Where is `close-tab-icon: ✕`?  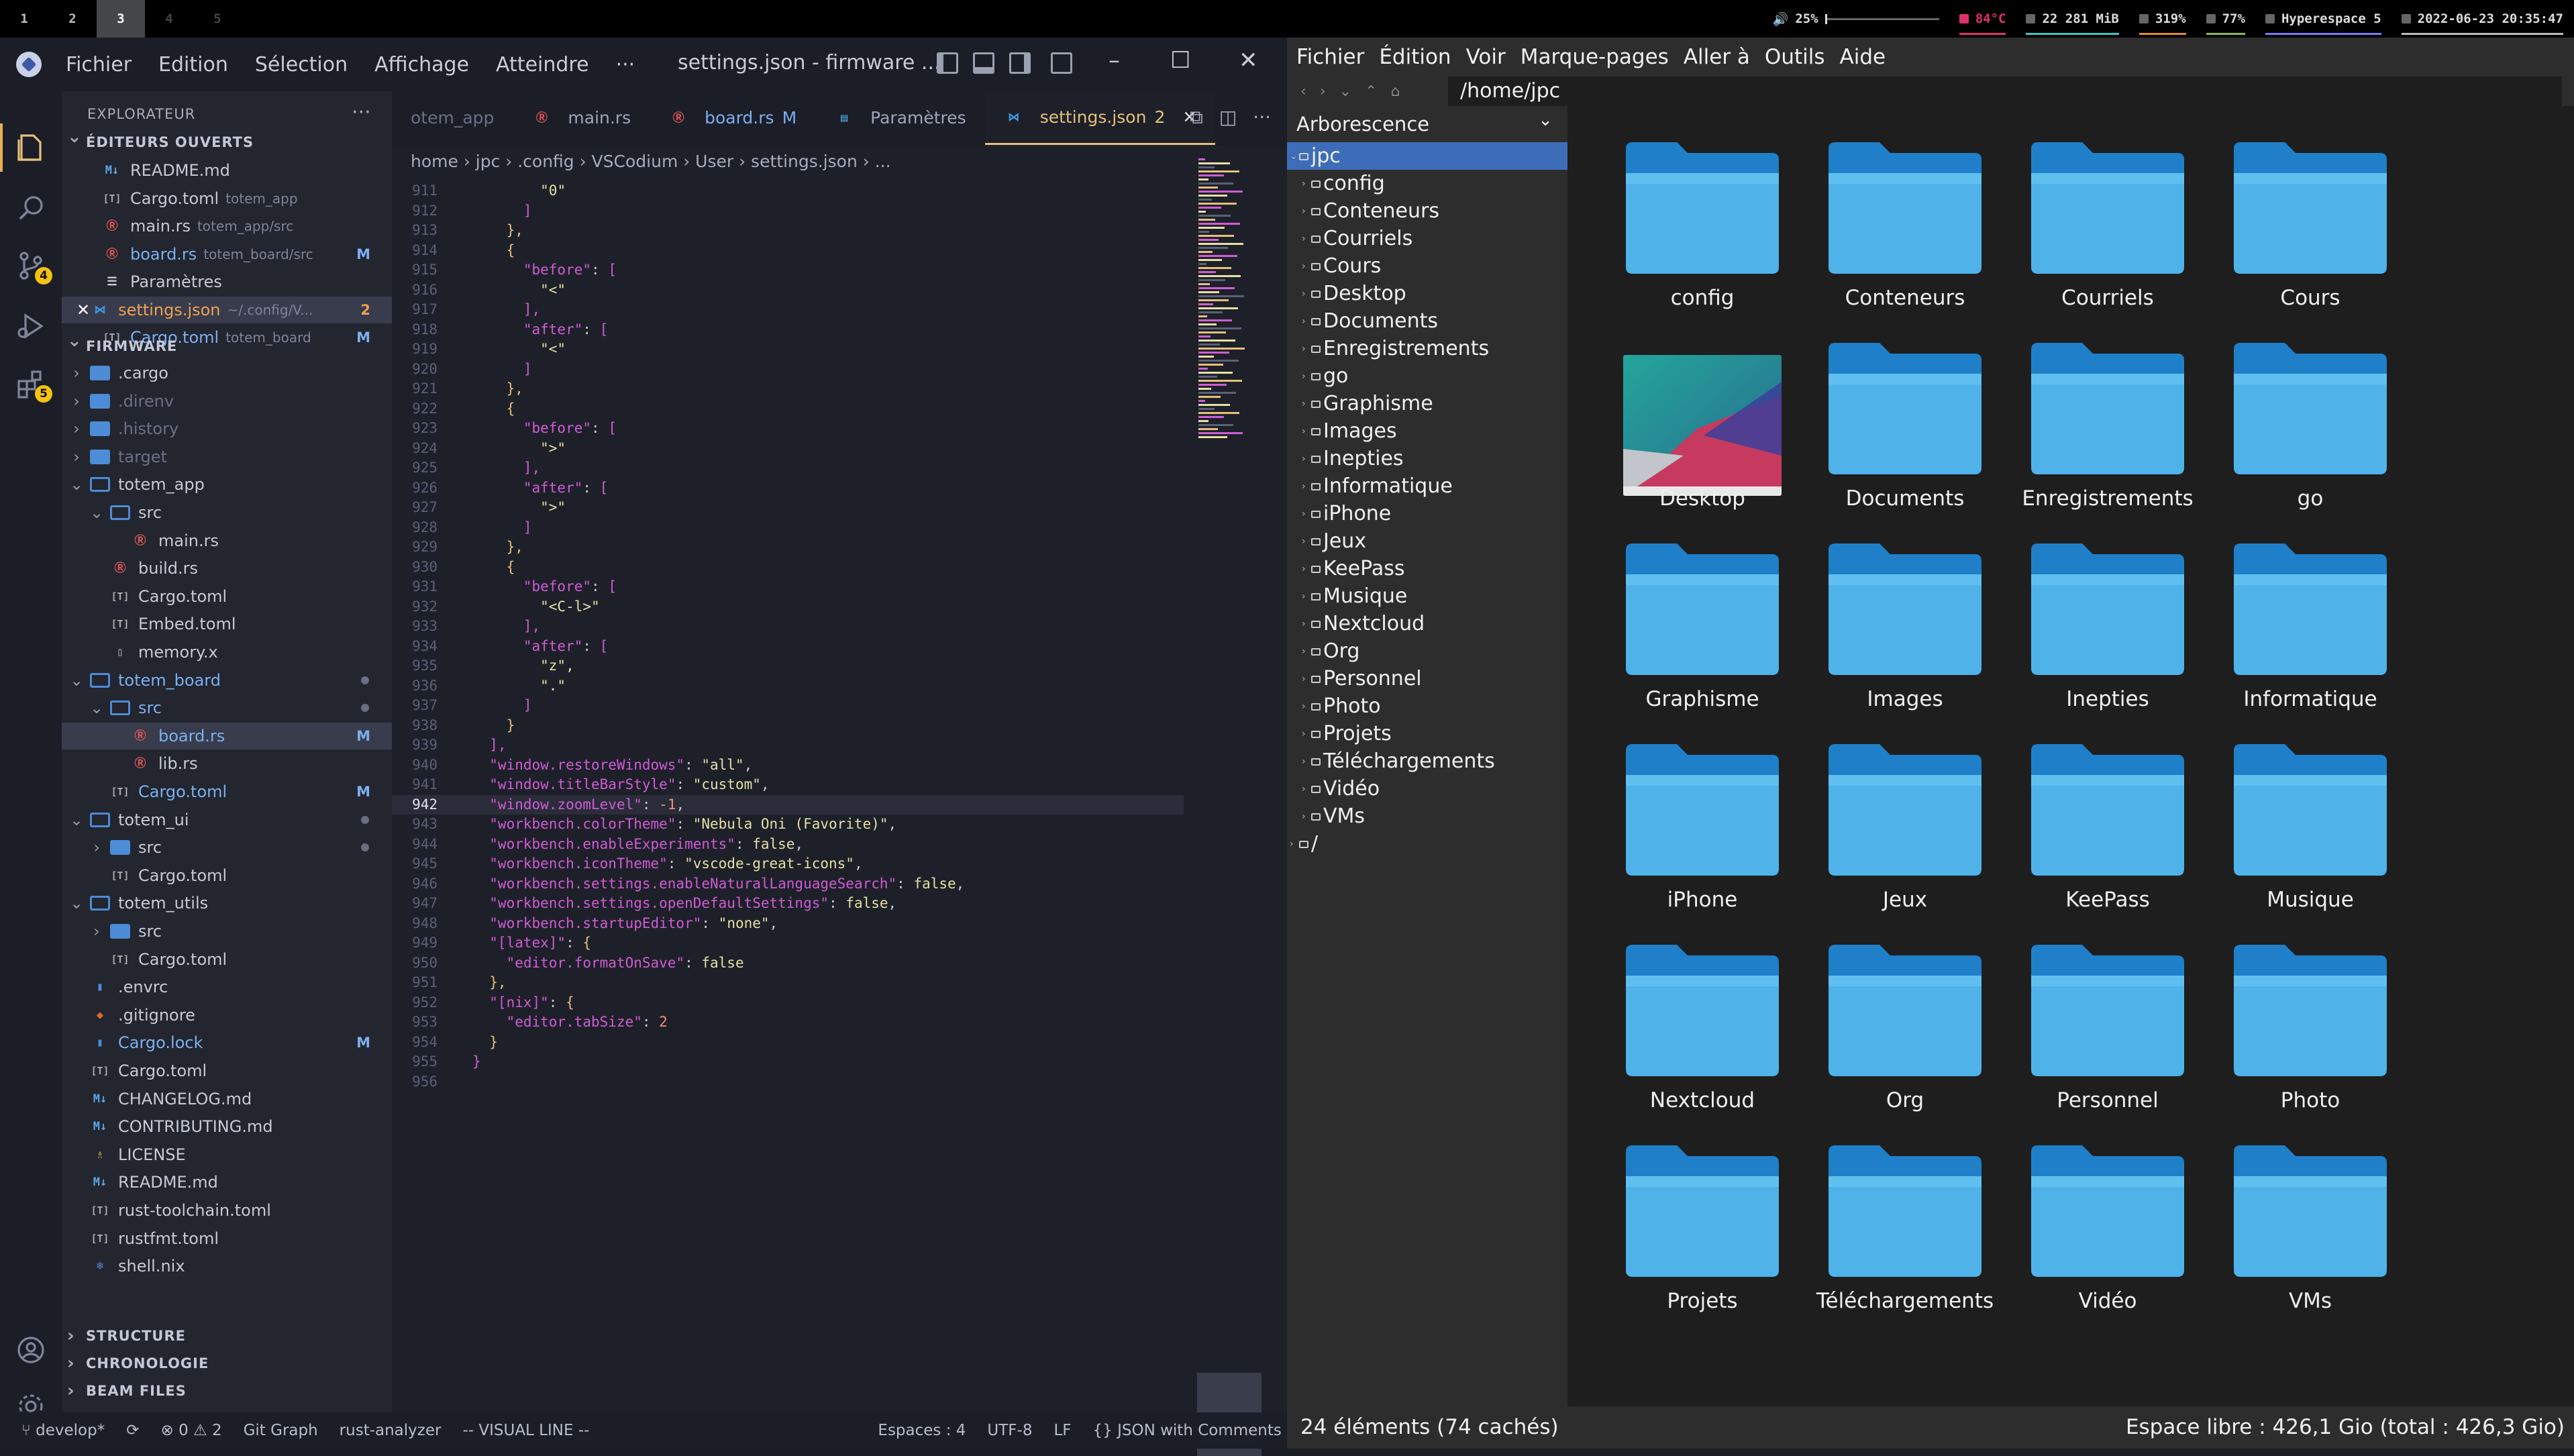 close-tab-icon: ✕ is located at coordinates (1189, 117).